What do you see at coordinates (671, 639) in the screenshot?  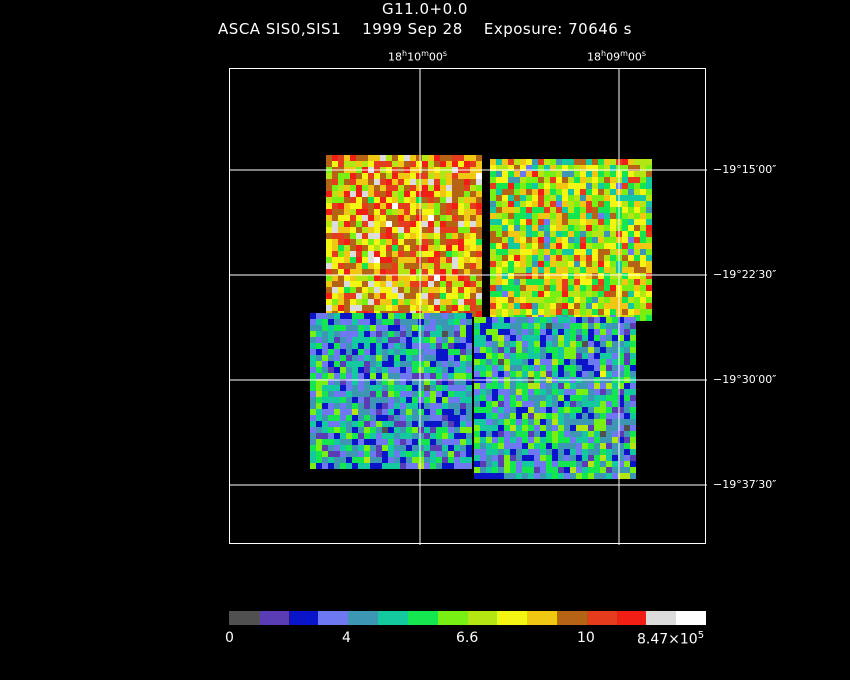 I see `colorbar-label-max: 8.47×10⁵` at bounding box center [671, 639].